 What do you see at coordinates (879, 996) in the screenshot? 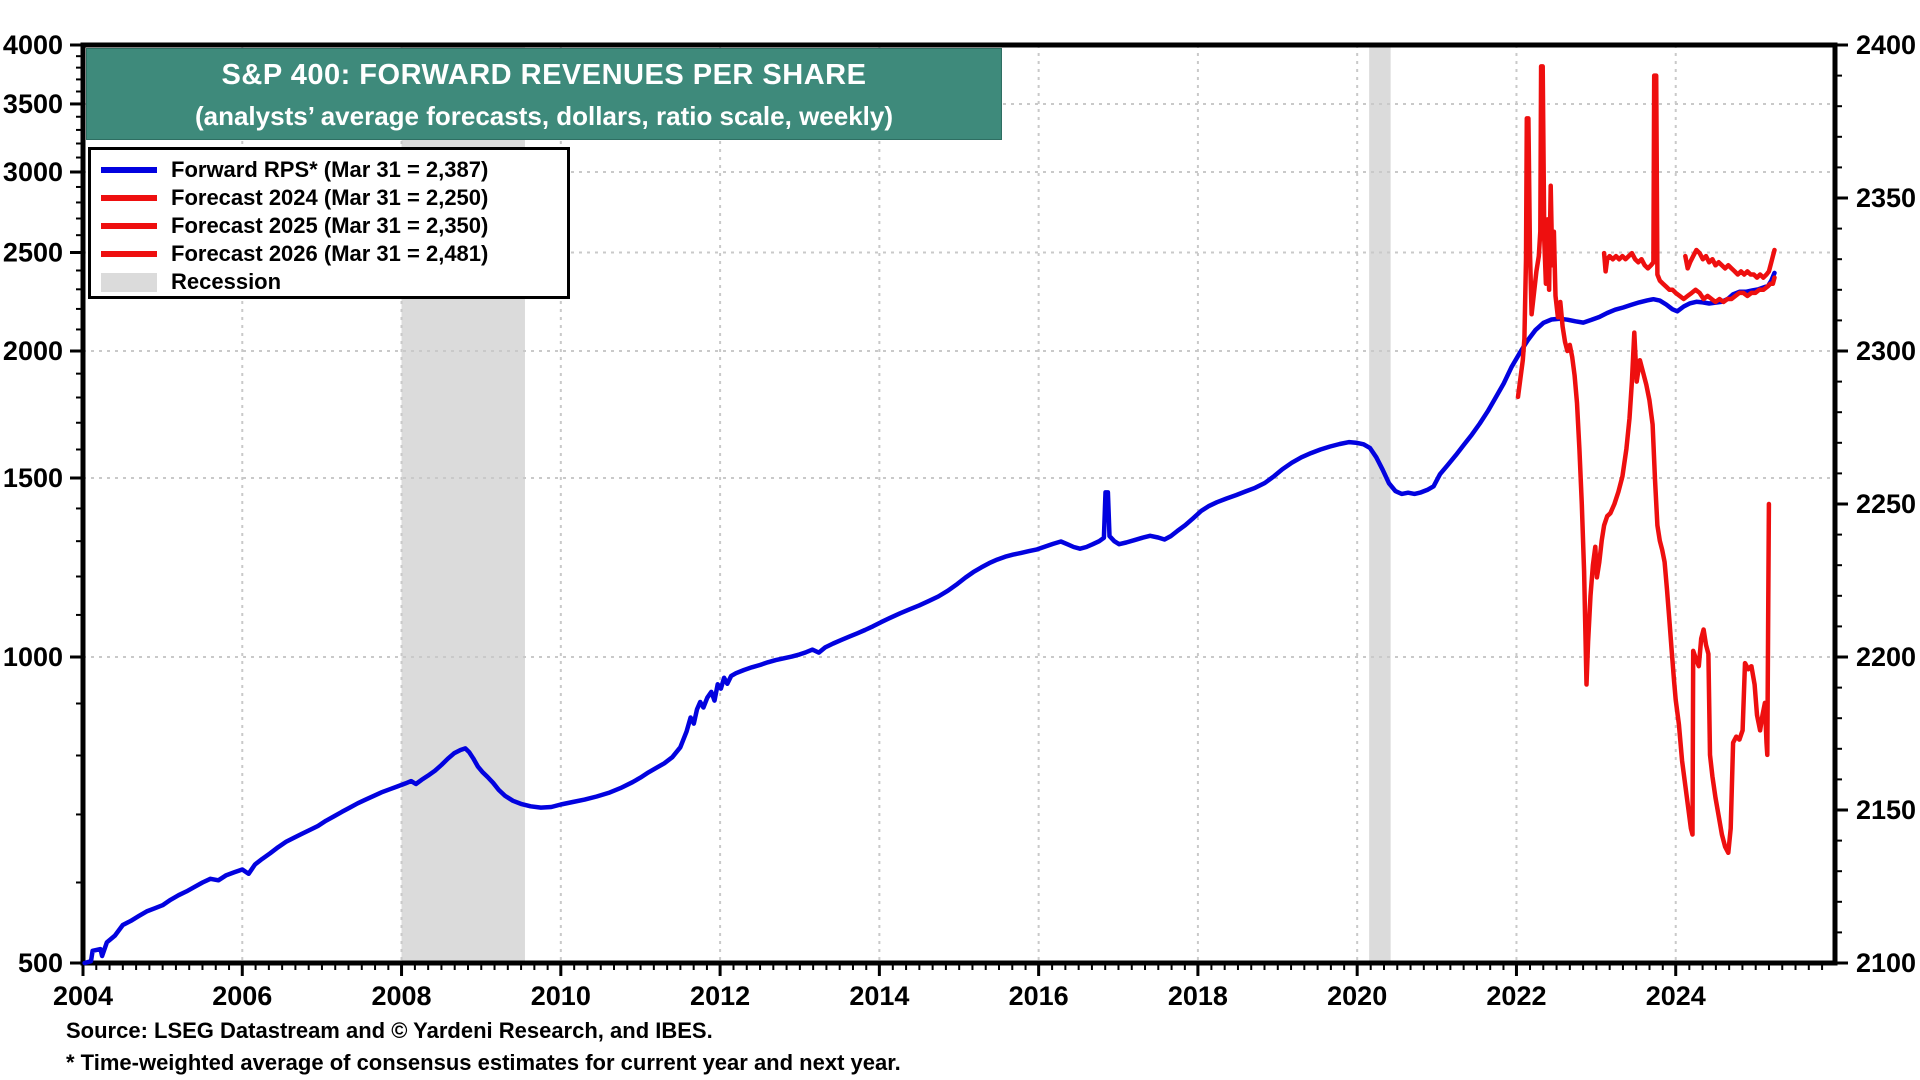
I see `x-axis-label: 2014` at bounding box center [879, 996].